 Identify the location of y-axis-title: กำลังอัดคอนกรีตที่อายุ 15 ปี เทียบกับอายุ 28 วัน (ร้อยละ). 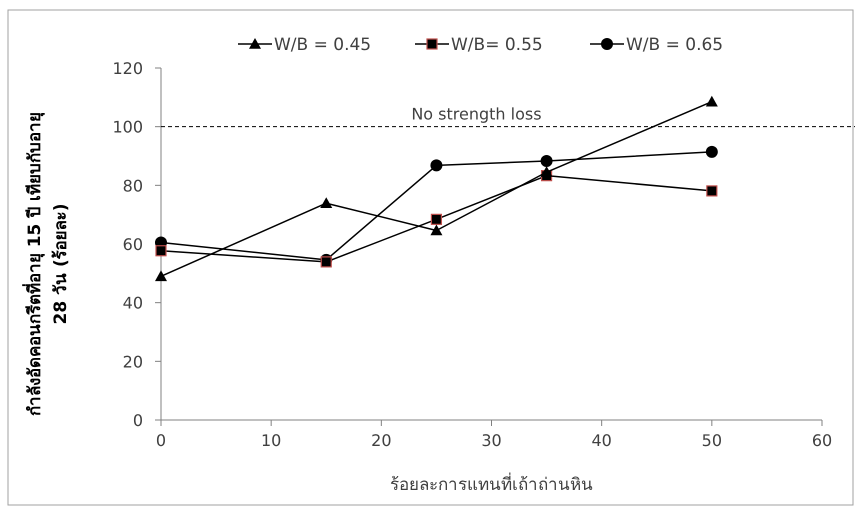
(46, 264).